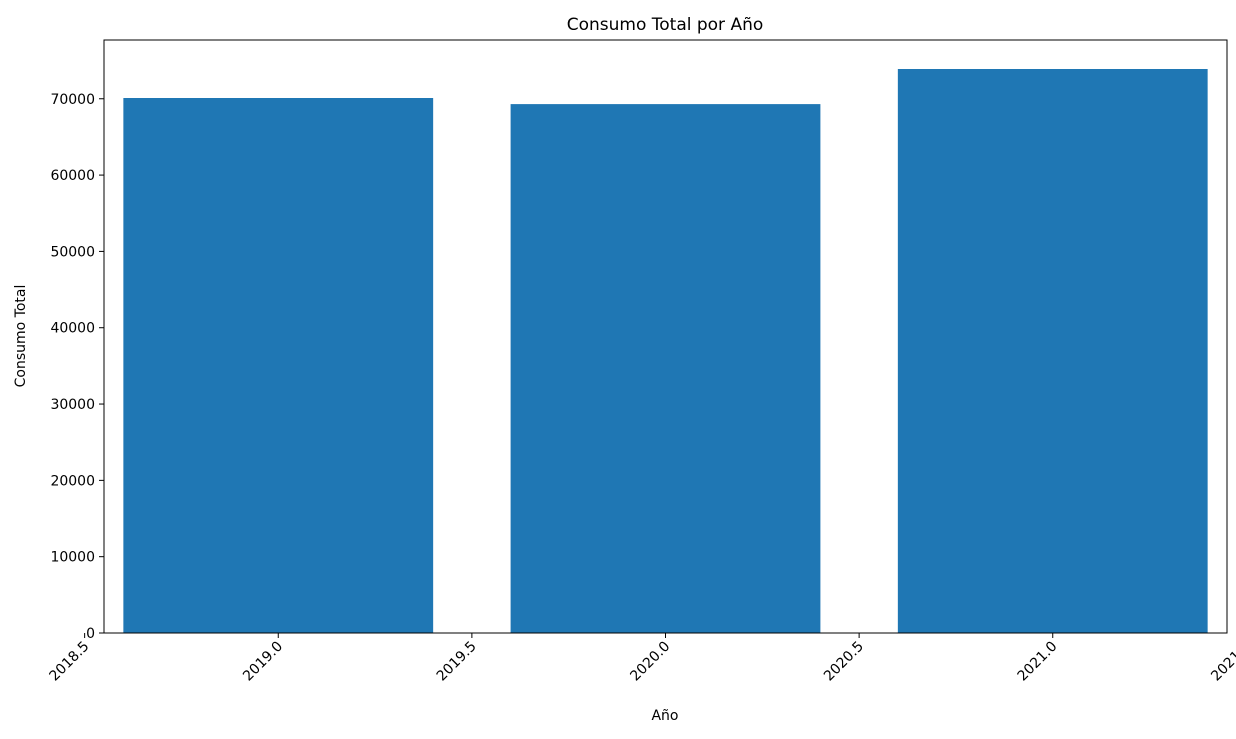  Describe the element at coordinates (263, 662) in the screenshot. I see `x-tick-label: 2019.0` at that location.